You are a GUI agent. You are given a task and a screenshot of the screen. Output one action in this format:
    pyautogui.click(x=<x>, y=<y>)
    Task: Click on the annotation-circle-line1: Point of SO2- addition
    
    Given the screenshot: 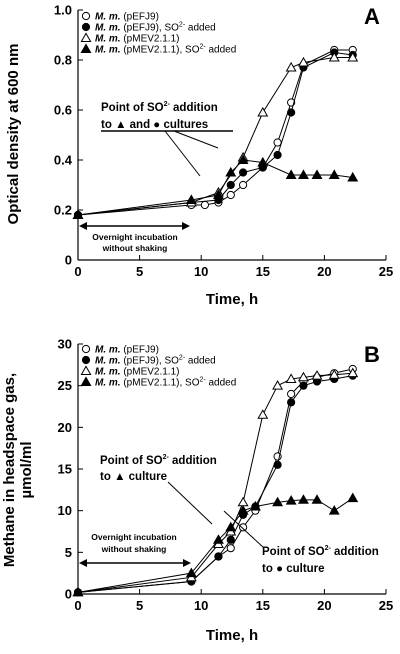 What is the action you would take?
    pyautogui.click(x=320, y=551)
    